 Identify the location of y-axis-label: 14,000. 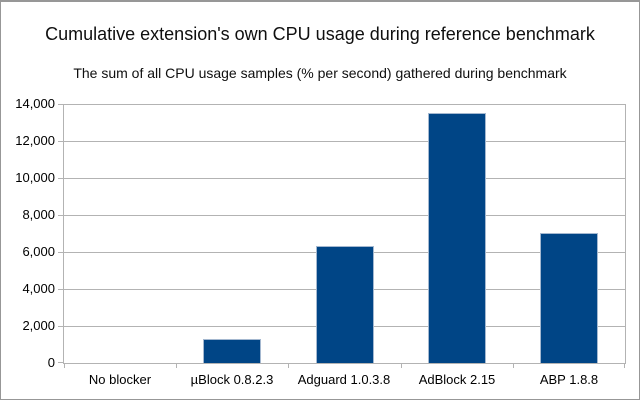
(35, 103).